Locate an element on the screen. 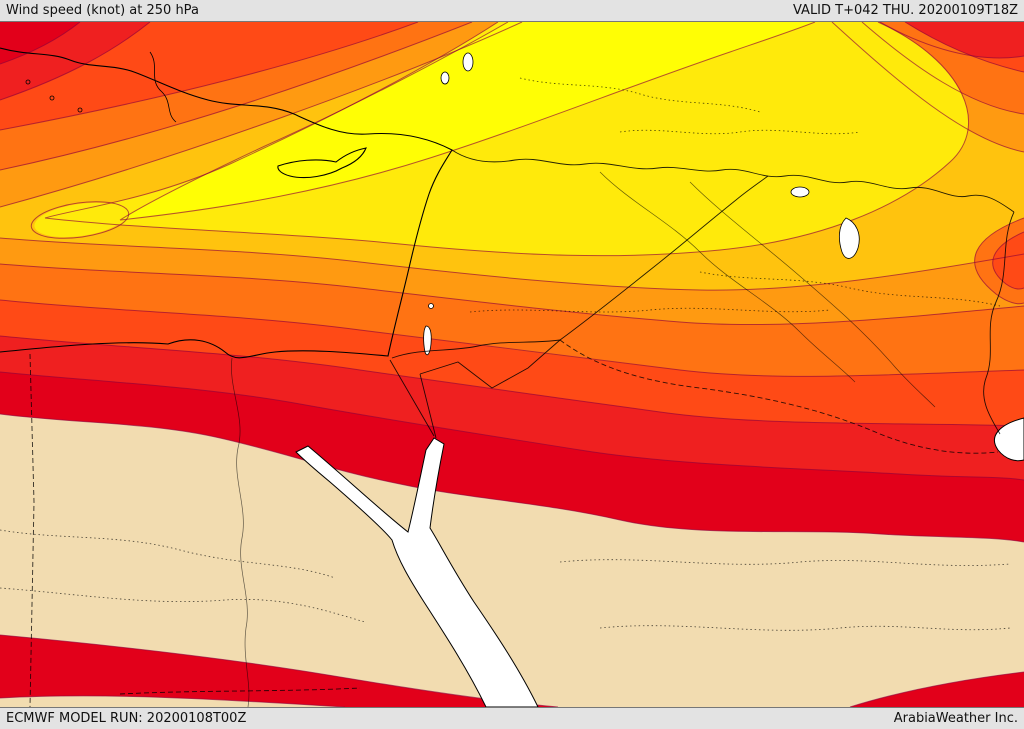 Image resolution: width=1024 pixels, height=729 pixels. map-title: Wind speed (knot) at 250 hPa is located at coordinates (102, 10).